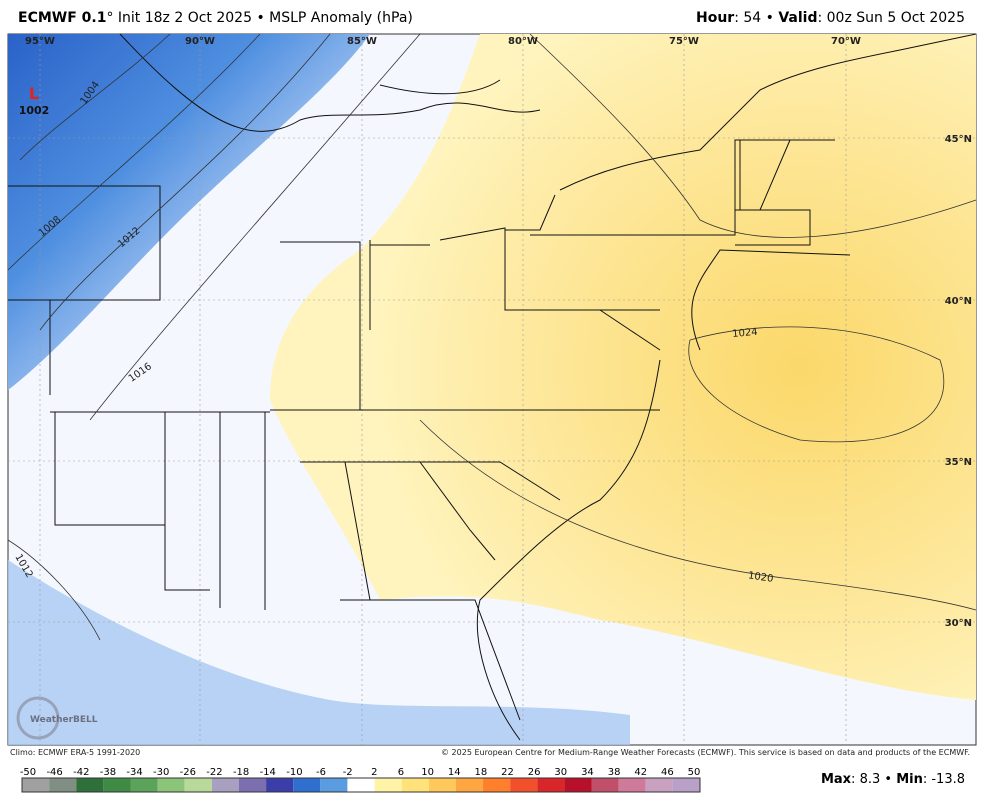  What do you see at coordinates (560, 772) in the screenshot?
I see `colorbar-tick-label: 30` at bounding box center [560, 772].